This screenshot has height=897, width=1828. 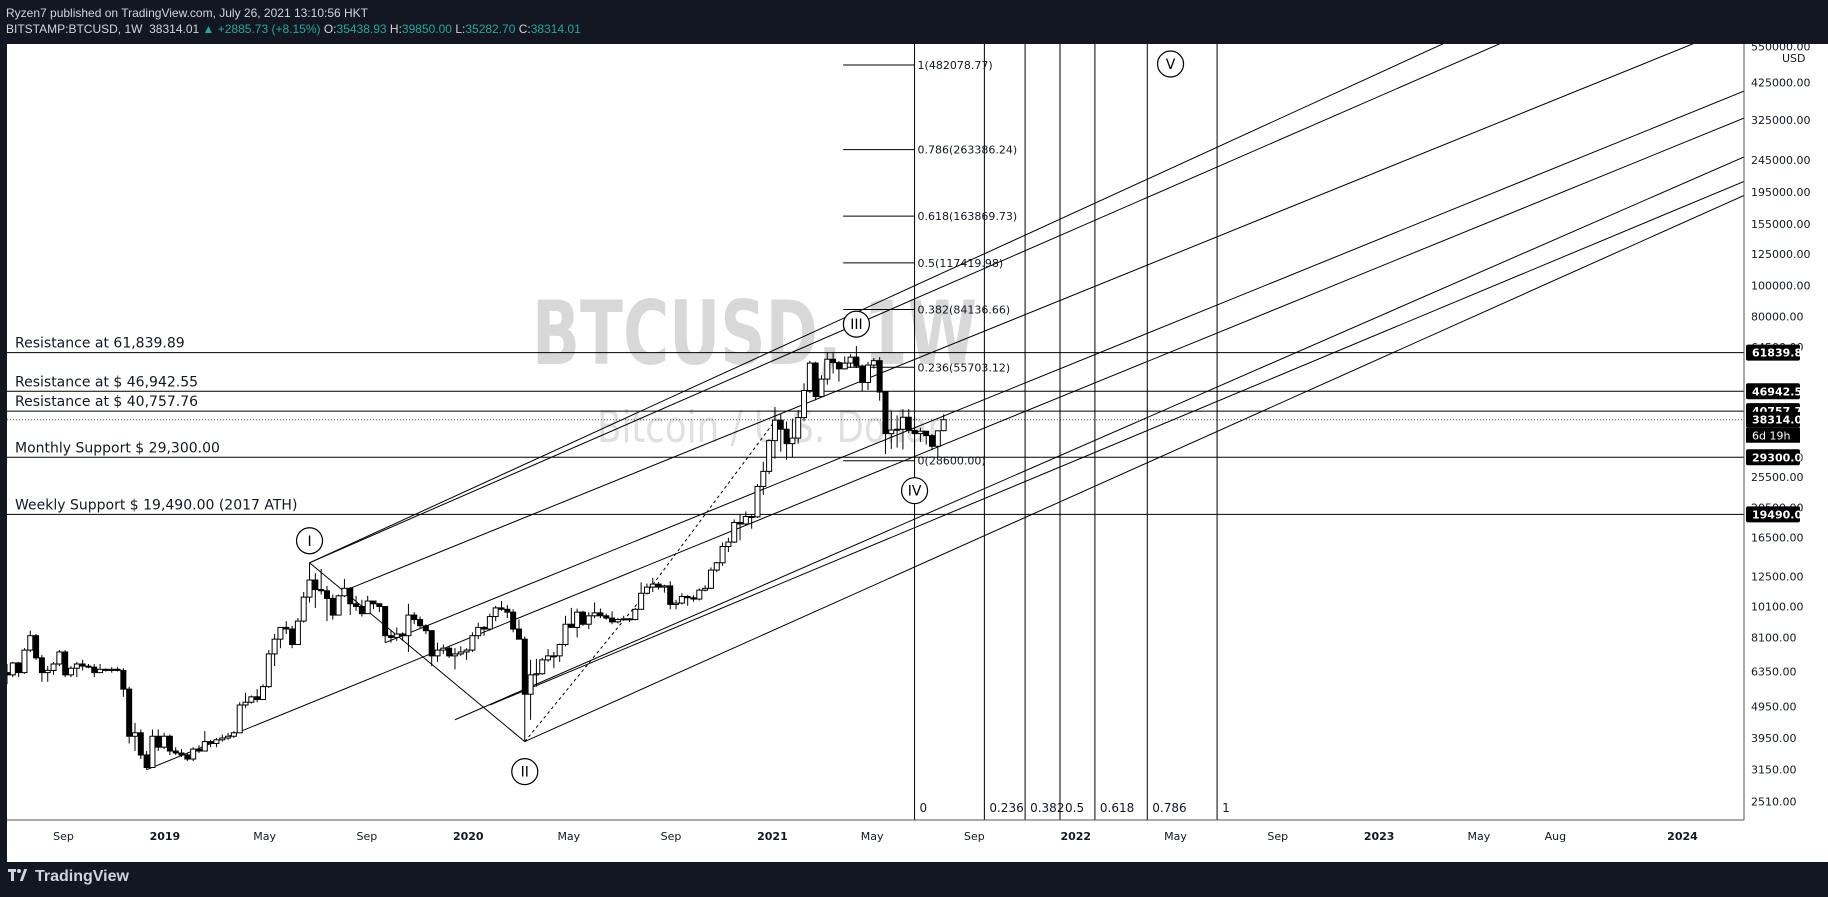 What do you see at coordinates (460, 29) in the screenshot?
I see `low-label: L:` at bounding box center [460, 29].